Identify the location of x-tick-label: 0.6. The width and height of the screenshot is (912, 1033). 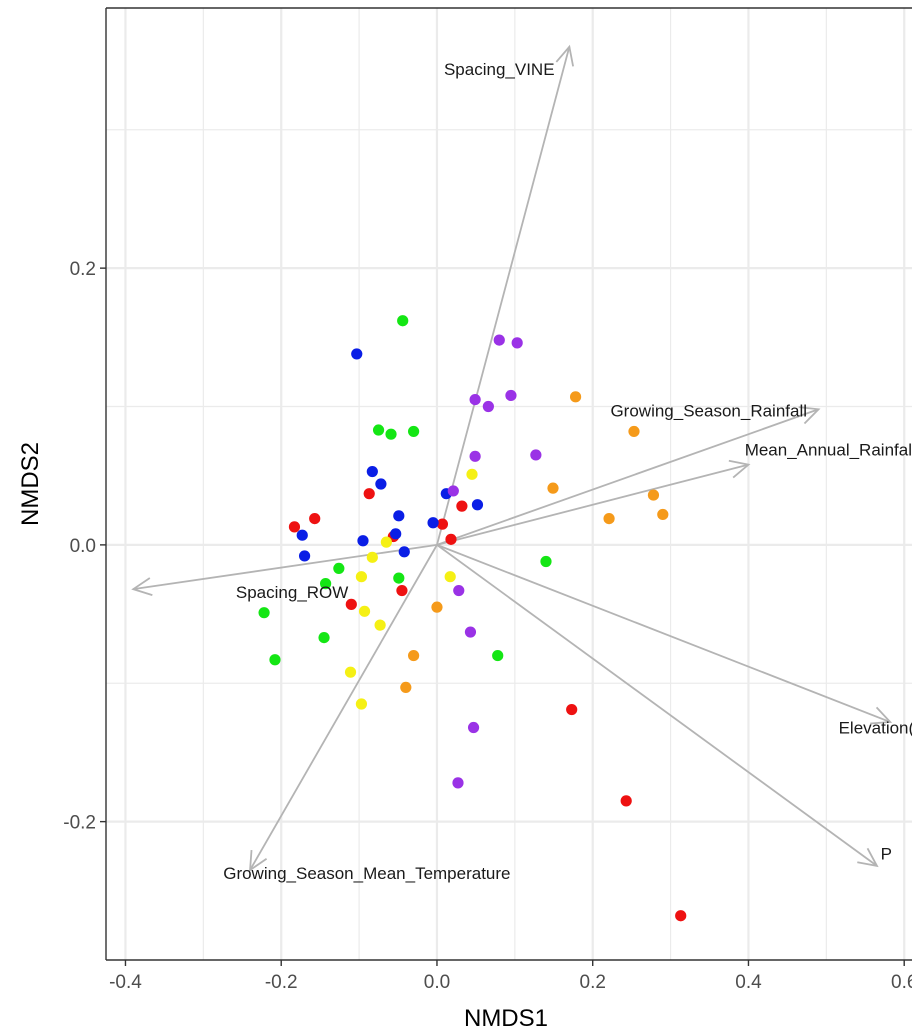
(901, 982).